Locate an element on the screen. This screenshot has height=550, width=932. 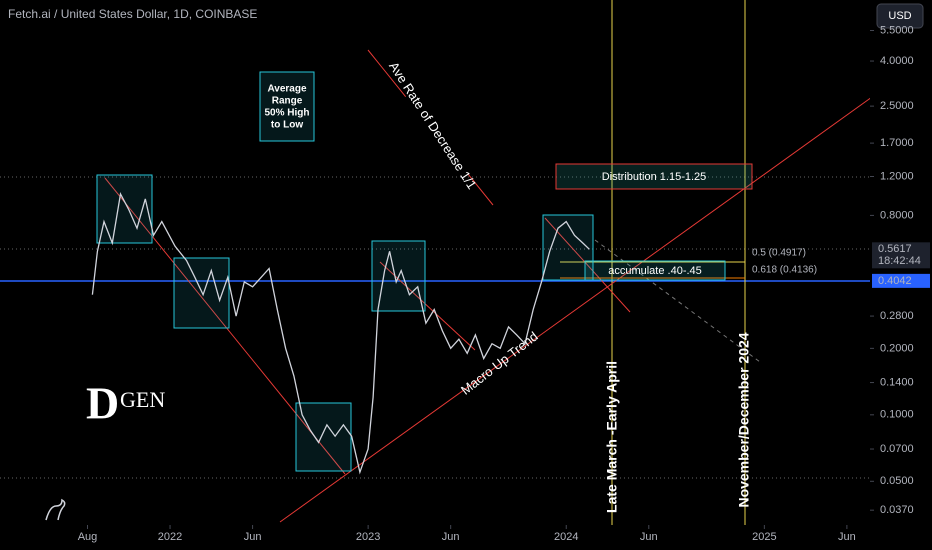
fib-label: 0.5 (0.4917) is located at coordinates (779, 253).